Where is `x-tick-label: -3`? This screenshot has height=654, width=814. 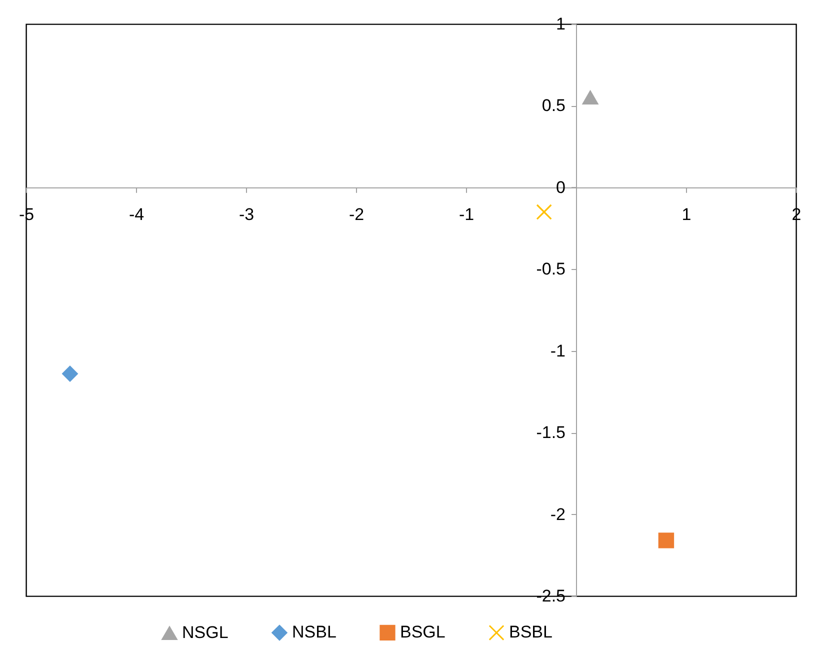
x-tick-label: -3 is located at coordinates (246, 214).